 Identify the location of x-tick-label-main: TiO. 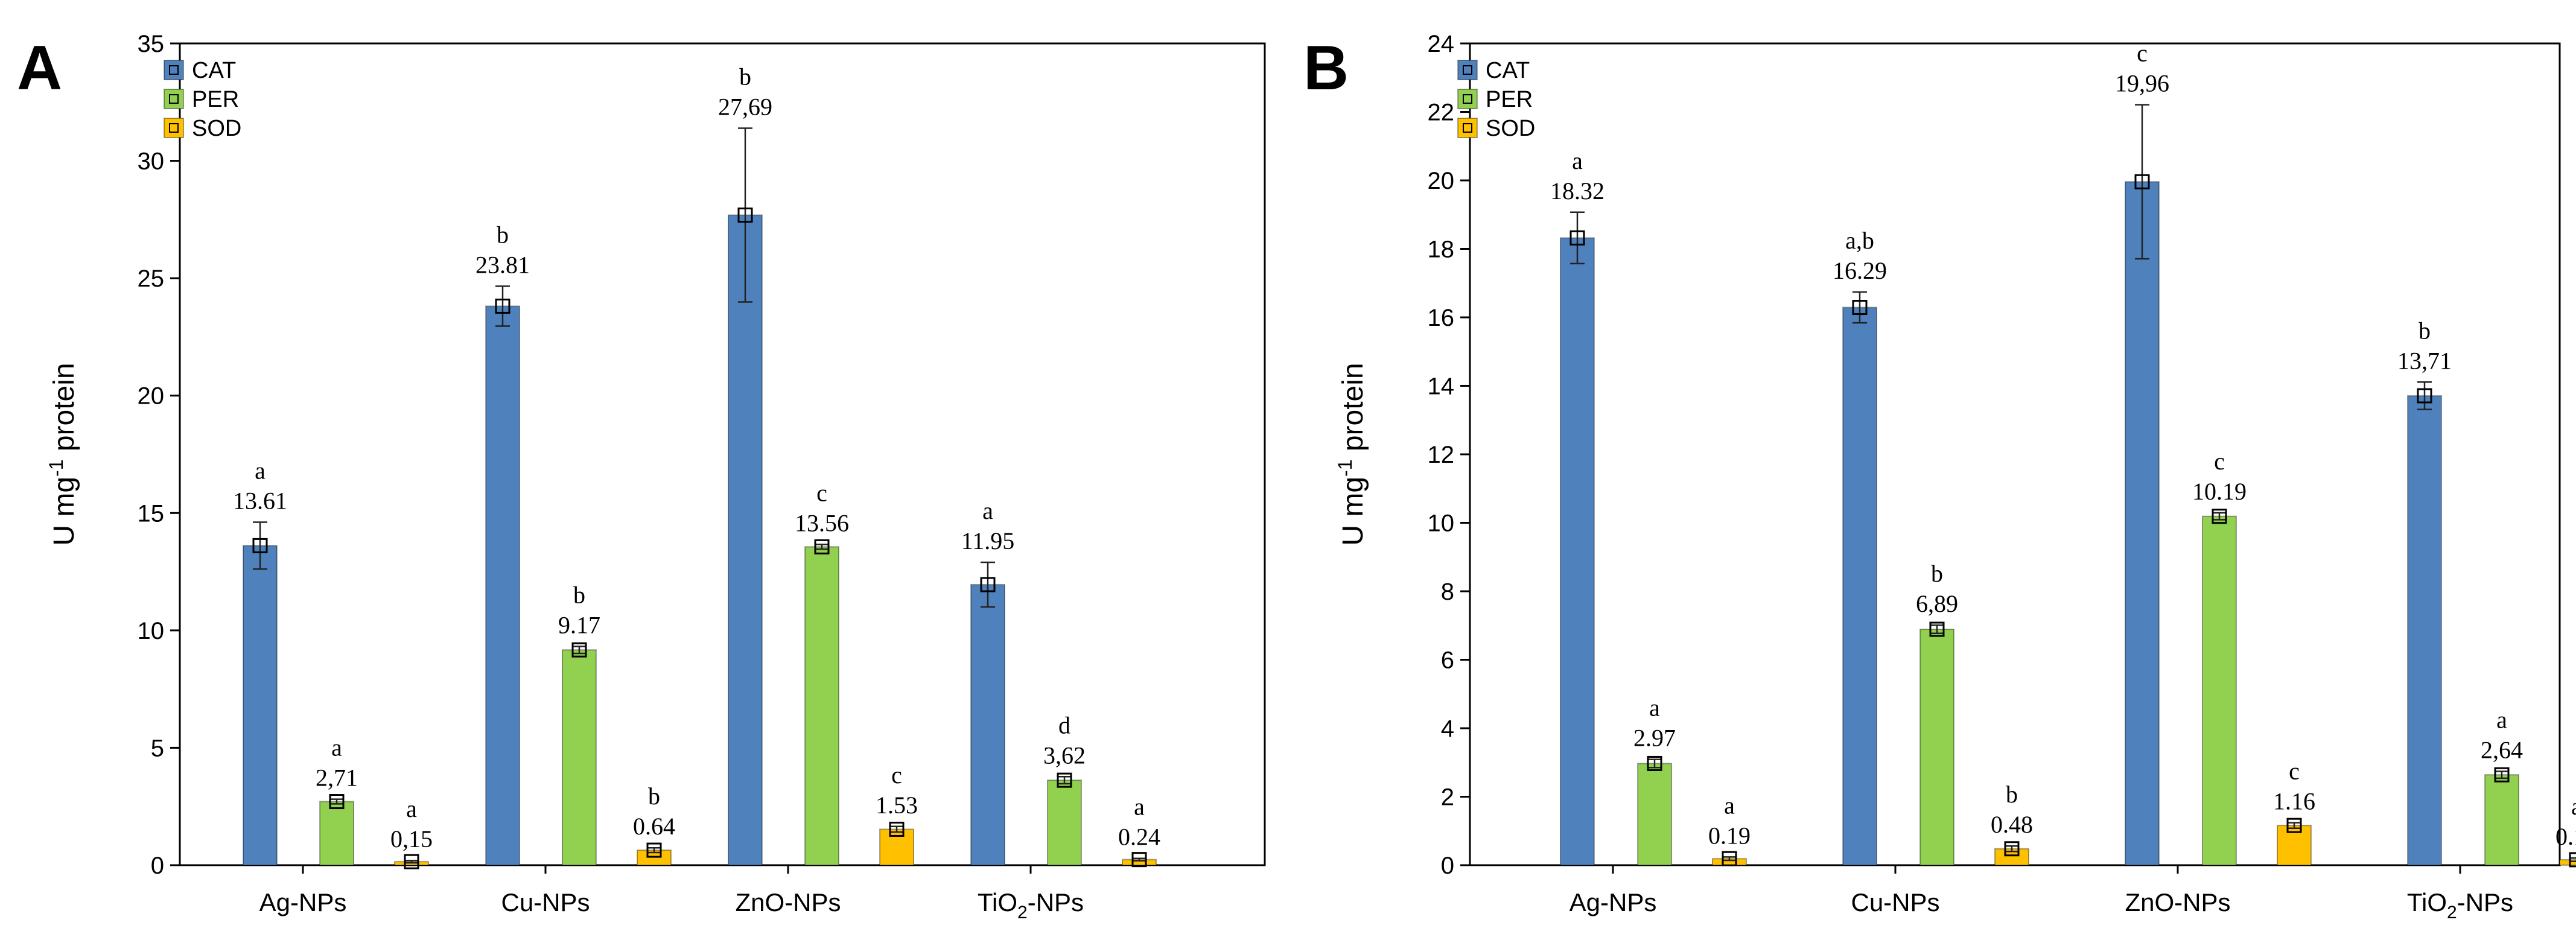
(2427, 902).